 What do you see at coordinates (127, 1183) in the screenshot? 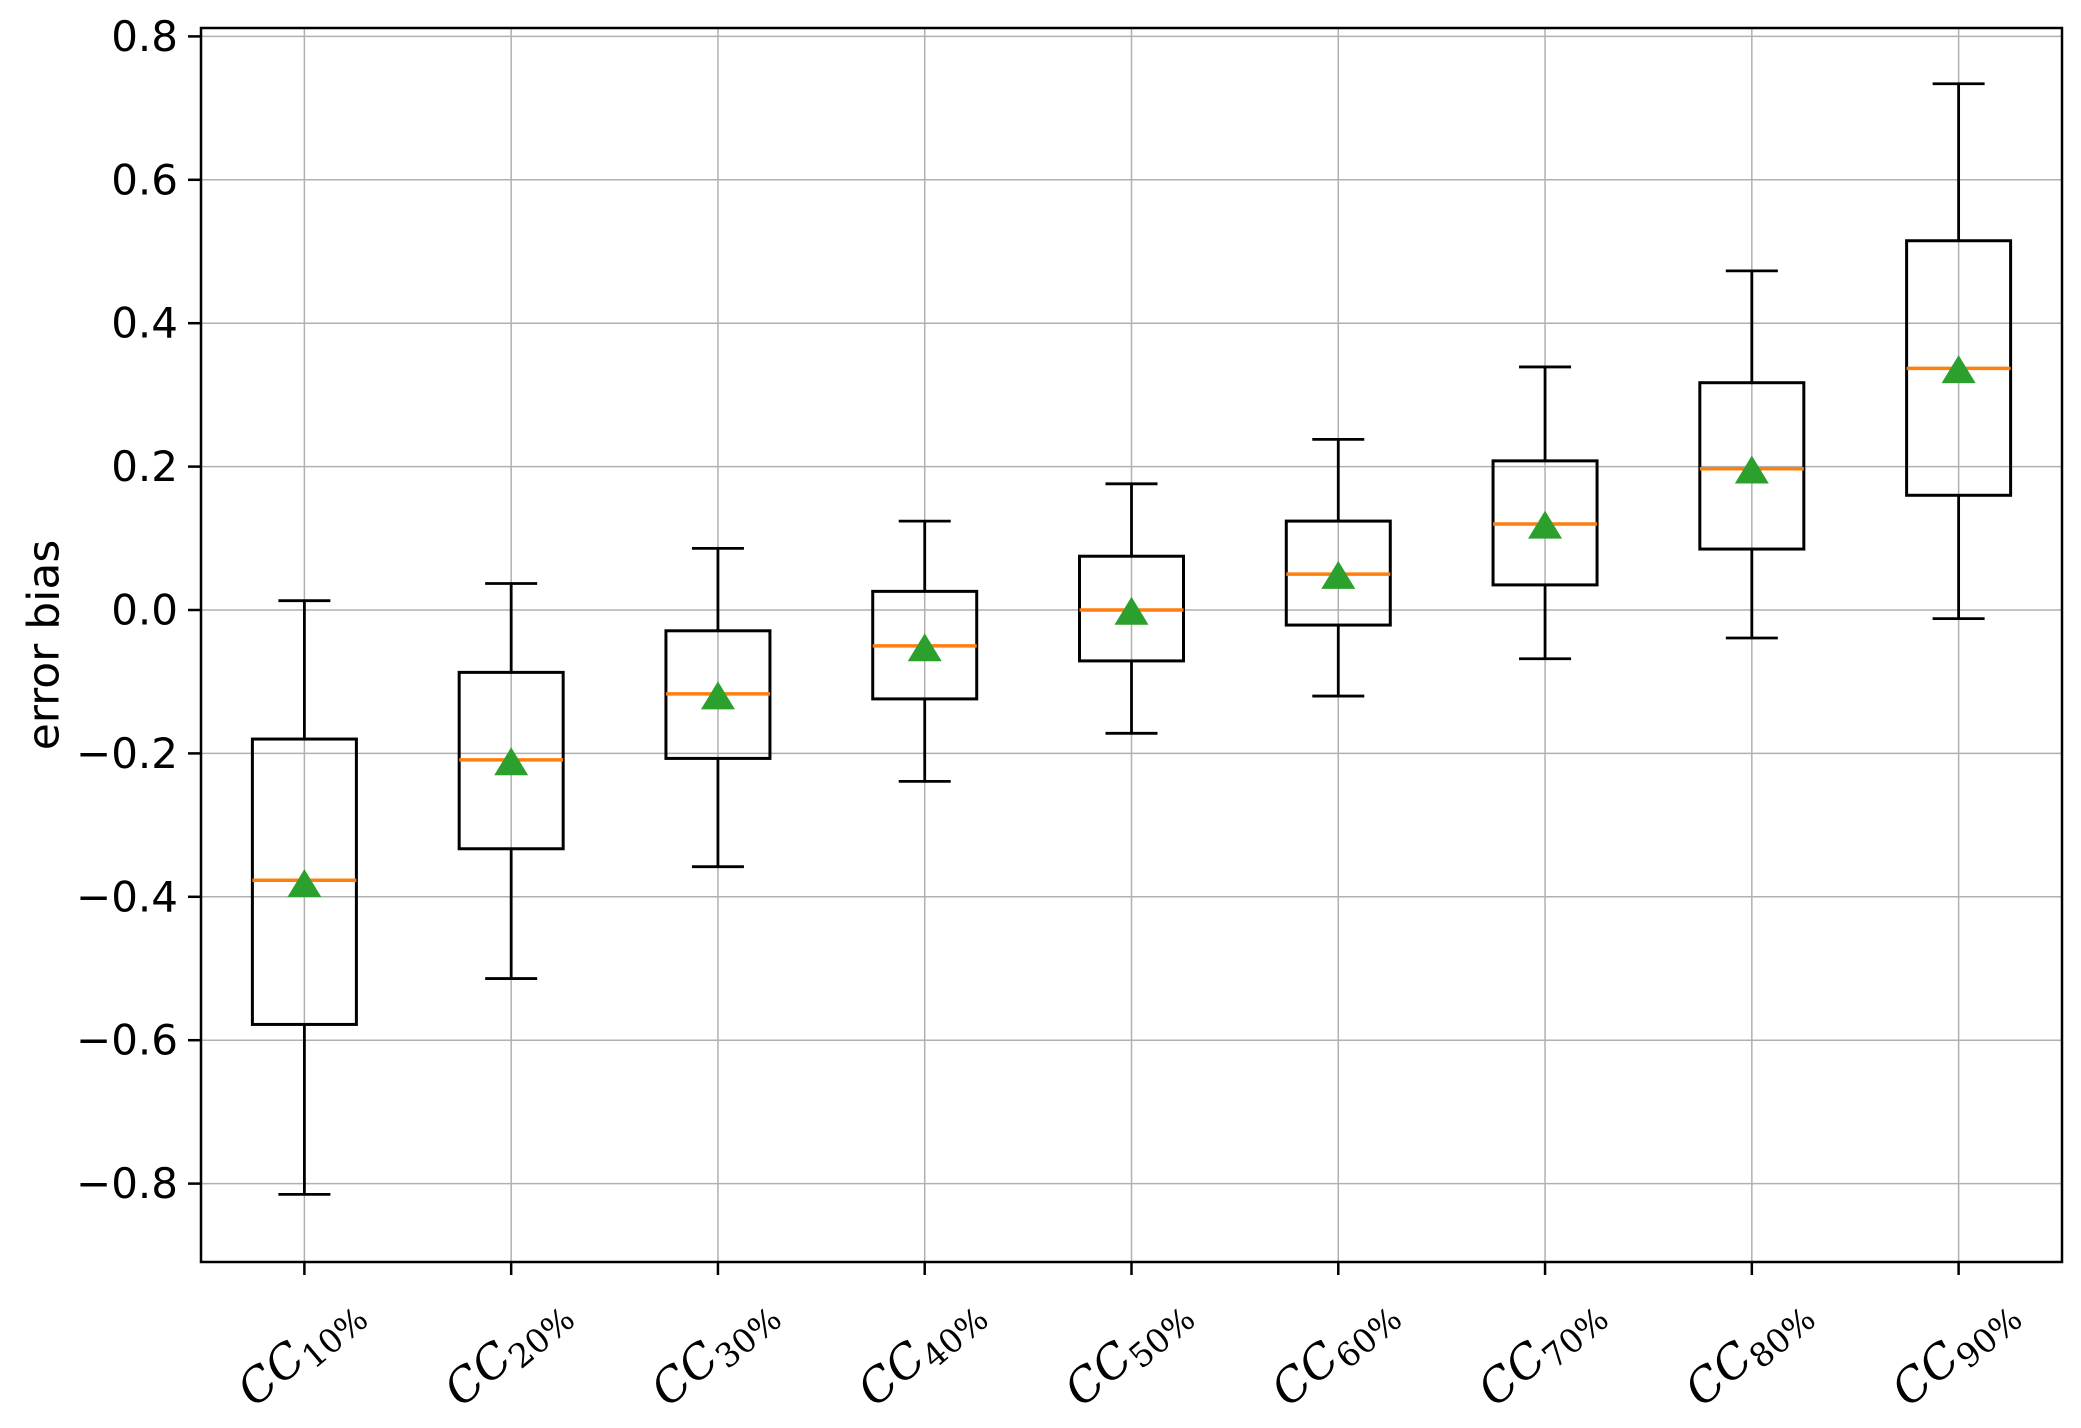
I see `y-tick-label: −0.8` at bounding box center [127, 1183].